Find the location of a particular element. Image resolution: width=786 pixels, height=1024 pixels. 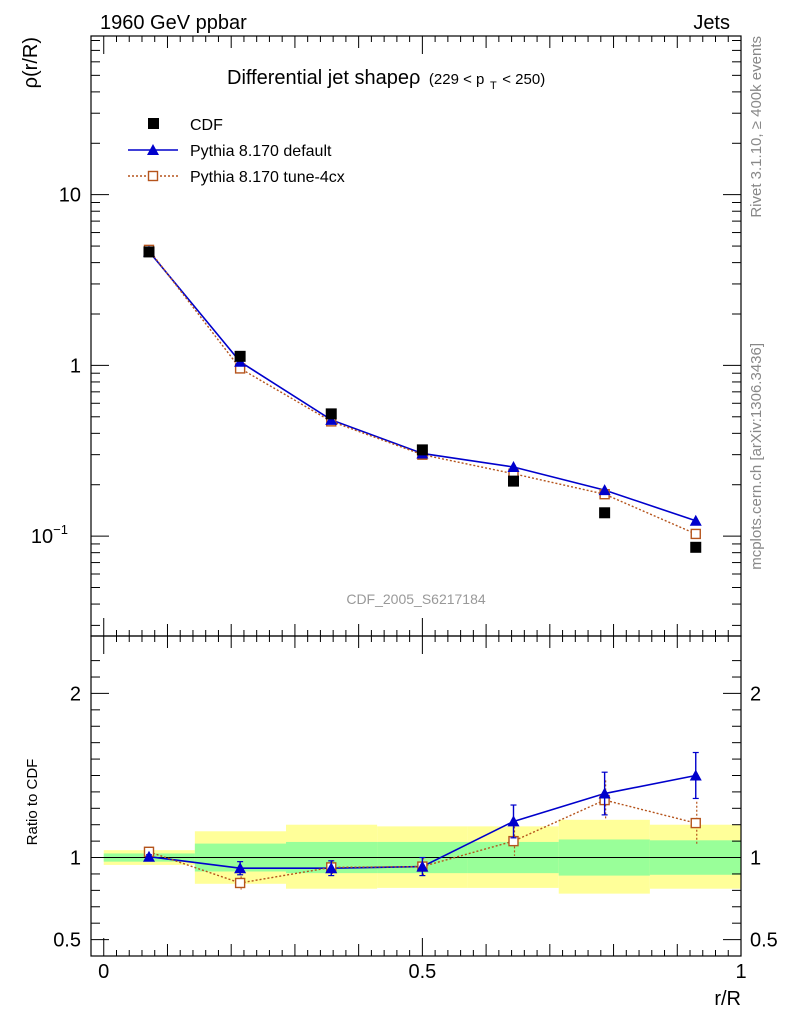

legend-pythia-tune4cx-marker is located at coordinates (153, 176).